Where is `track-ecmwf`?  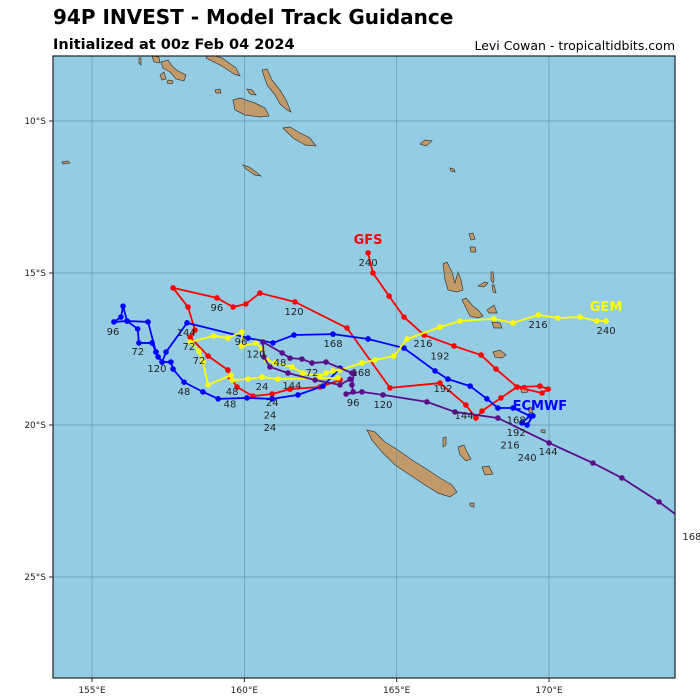
track-ecmwf is located at coordinates (323, 365).